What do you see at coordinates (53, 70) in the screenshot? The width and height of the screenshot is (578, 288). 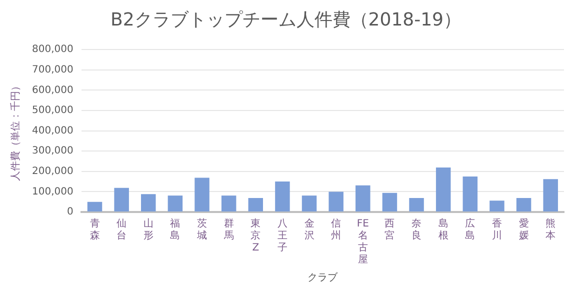 I see `y-tick-label: 700,000` at bounding box center [53, 70].